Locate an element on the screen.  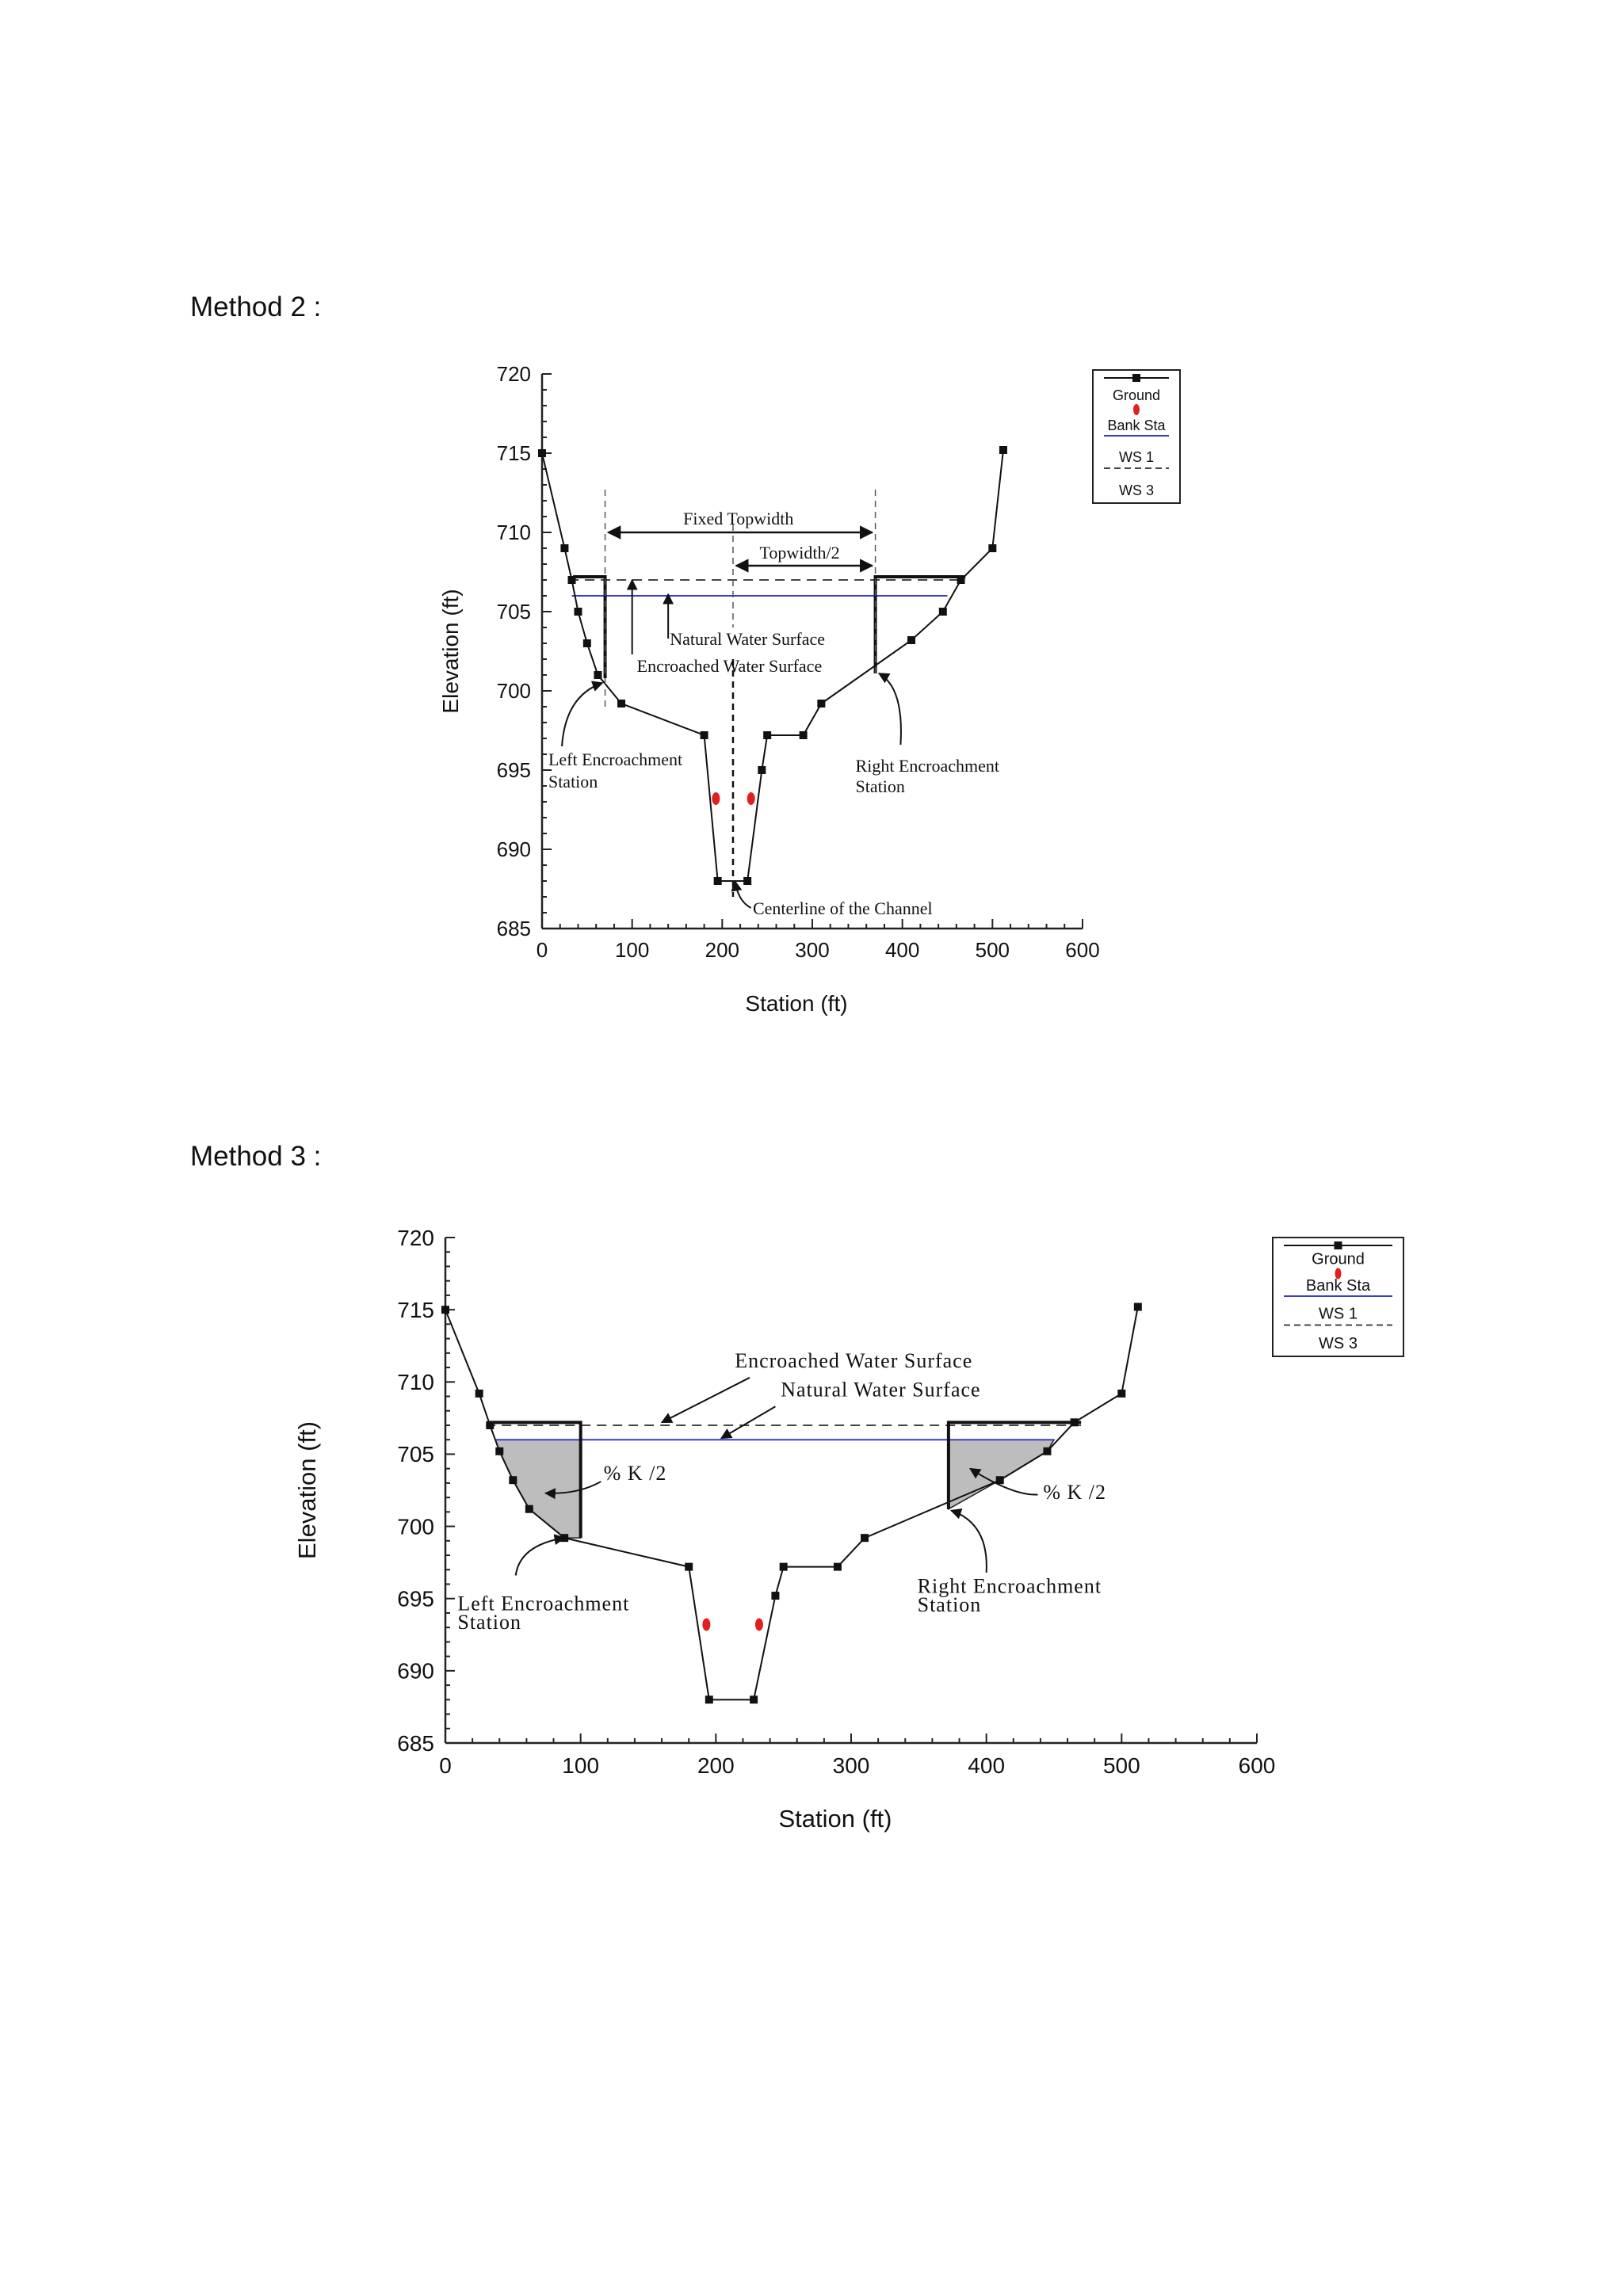
y-axis-label: Elevation (ft) is located at coordinates (307, 1490).